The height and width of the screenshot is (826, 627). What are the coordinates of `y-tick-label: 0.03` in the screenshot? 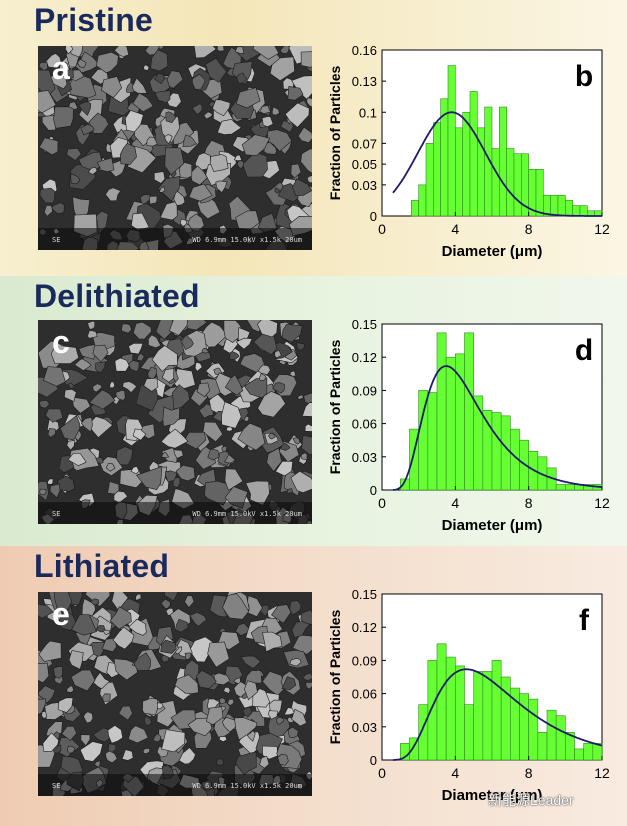 It's located at (364, 727).